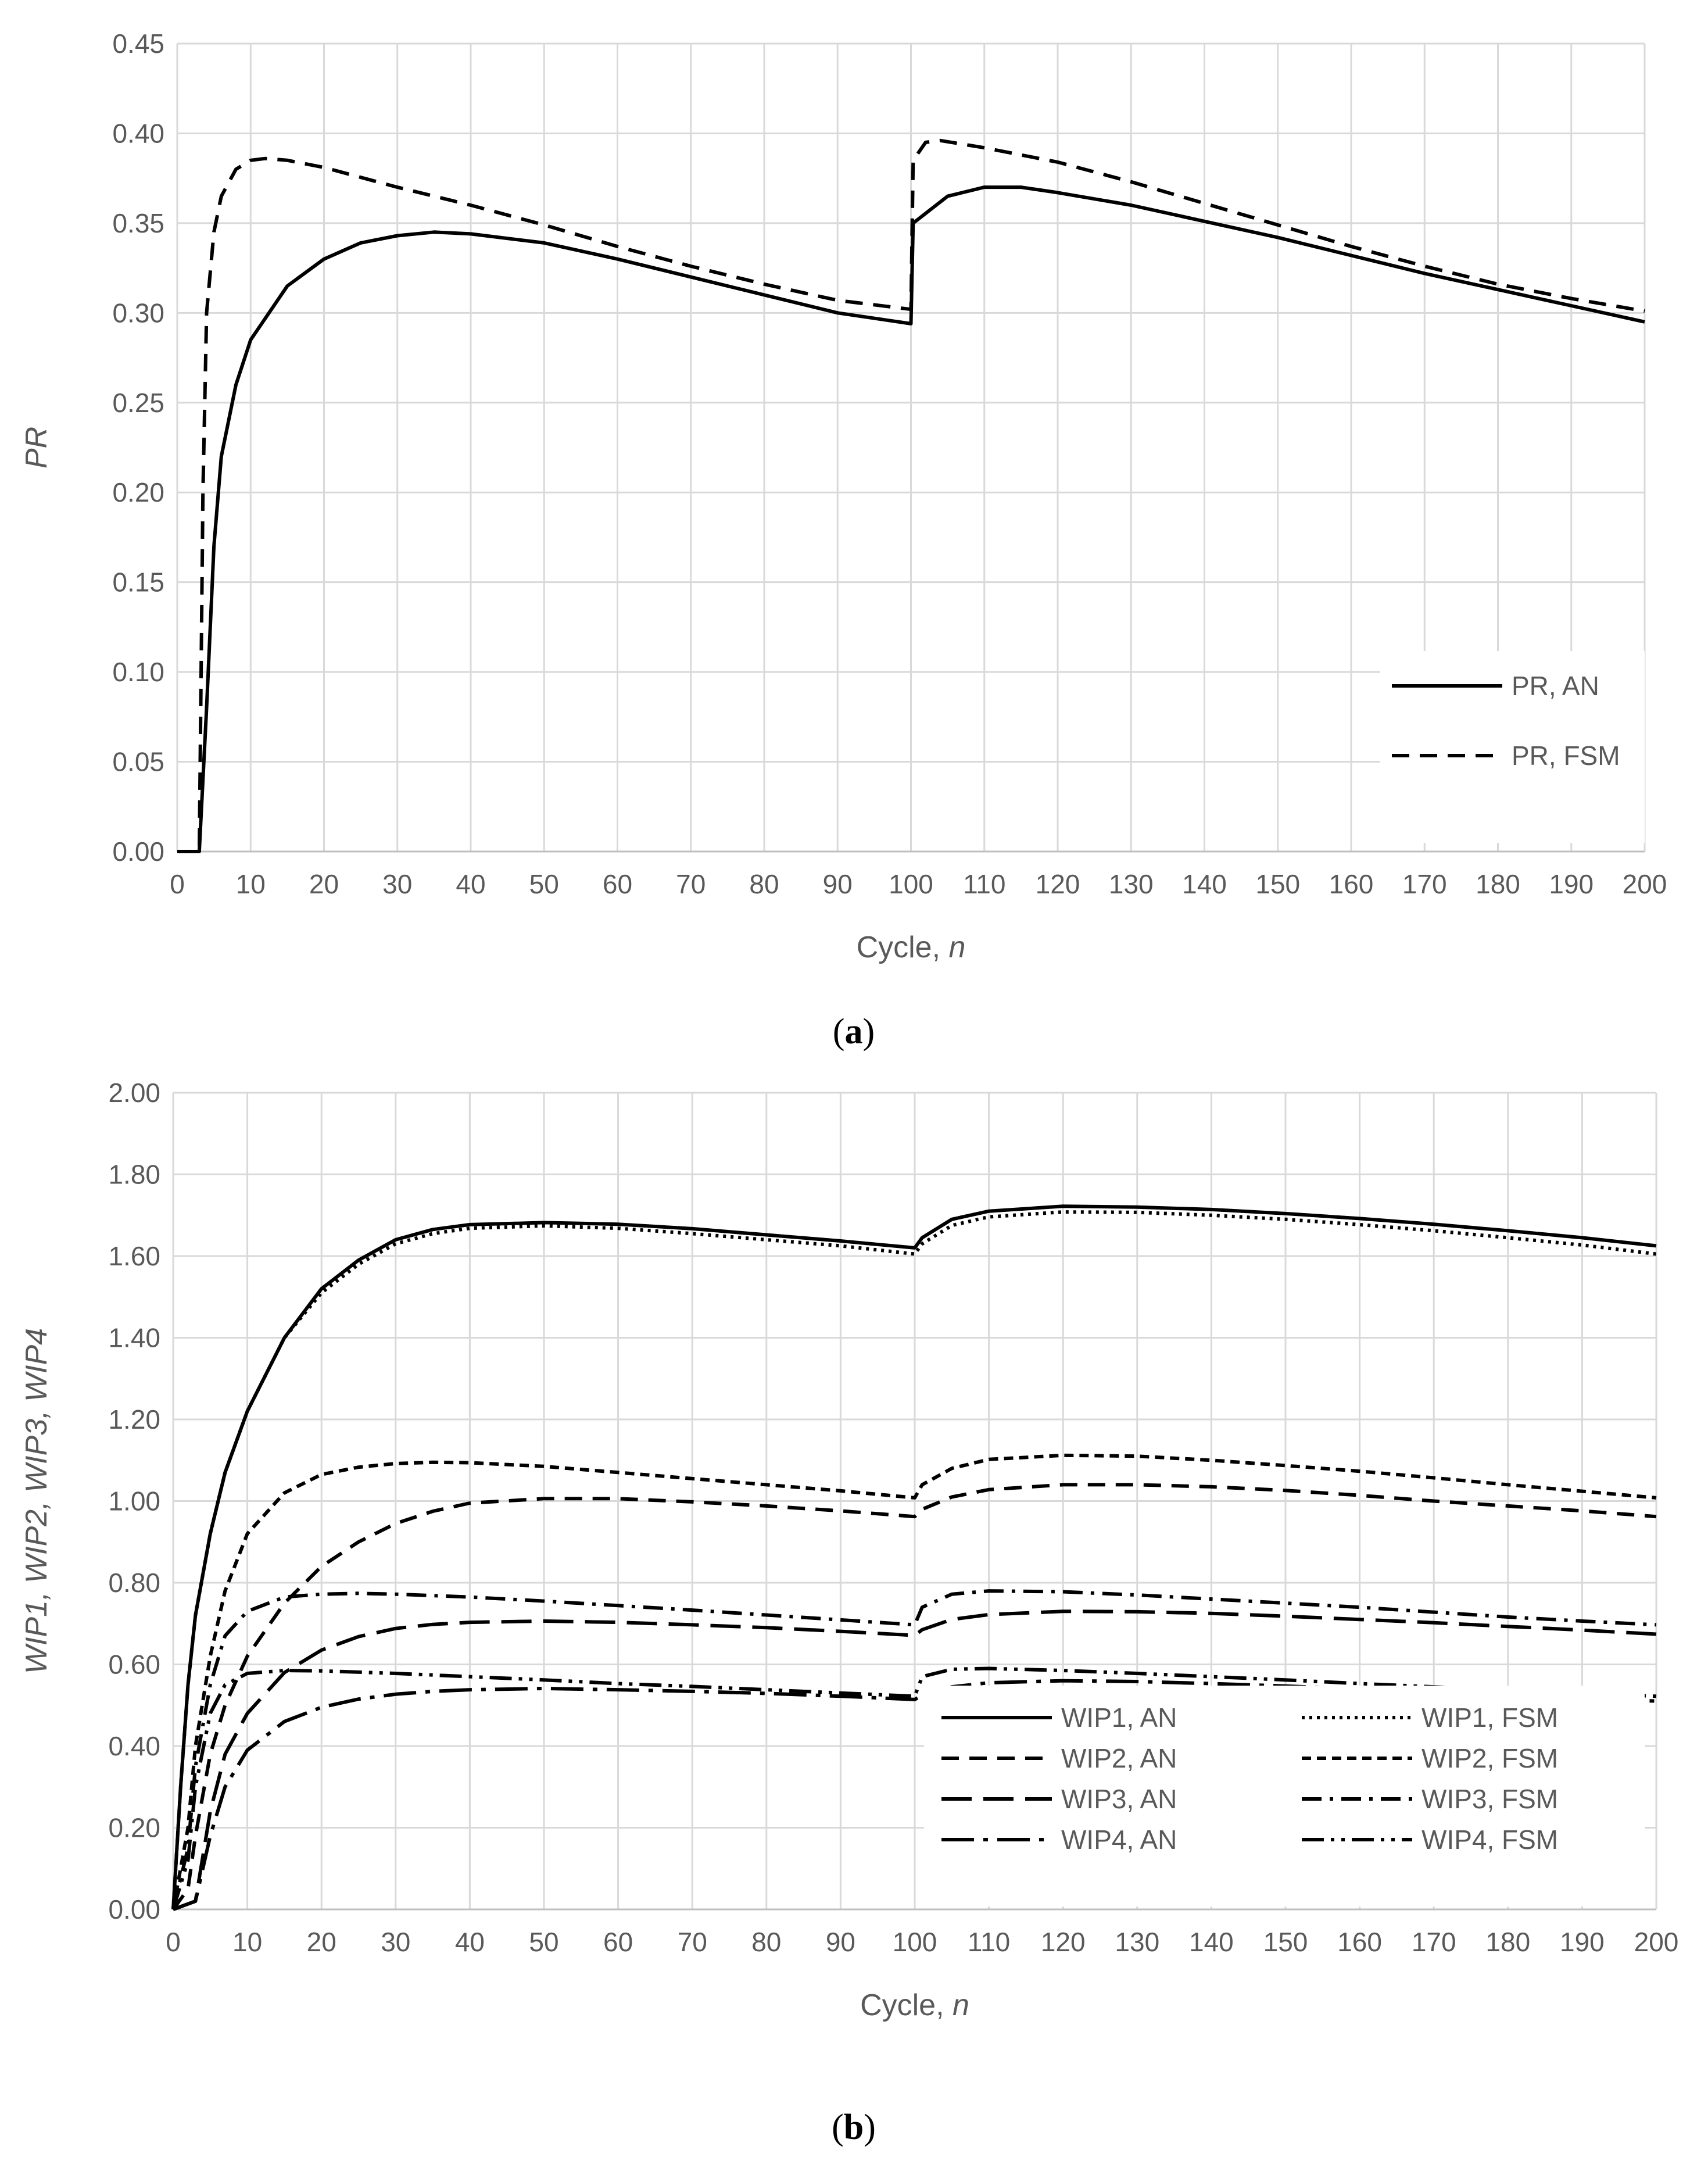 This screenshot has width=1708, height=2157. Describe the element at coordinates (134, 1338) in the screenshot. I see `y-tick-label: 1.40` at that location.